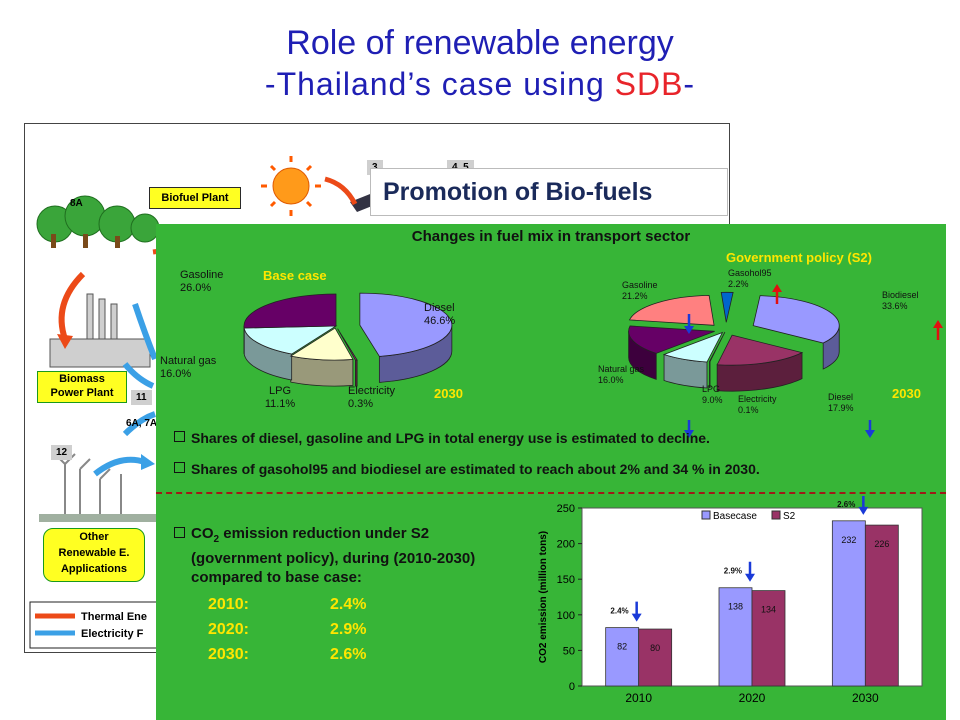 The image size is (960, 720). What do you see at coordinates (622, 657) in the screenshot?
I see `bar-basecase-2010` at bounding box center [622, 657].